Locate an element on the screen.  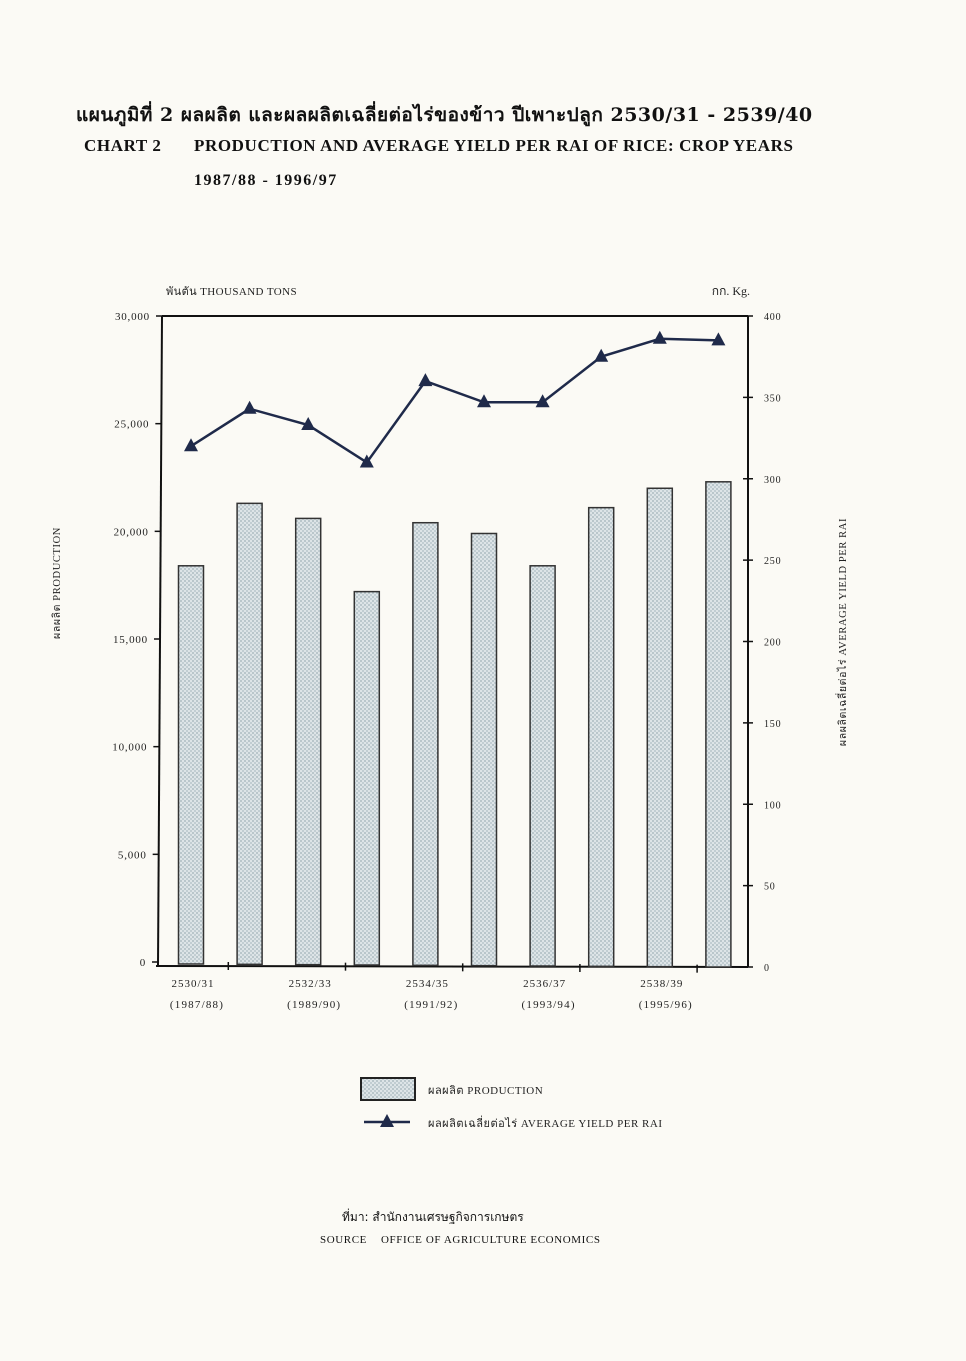
left-tick-label: 30,000 is located at coordinates (132, 317).